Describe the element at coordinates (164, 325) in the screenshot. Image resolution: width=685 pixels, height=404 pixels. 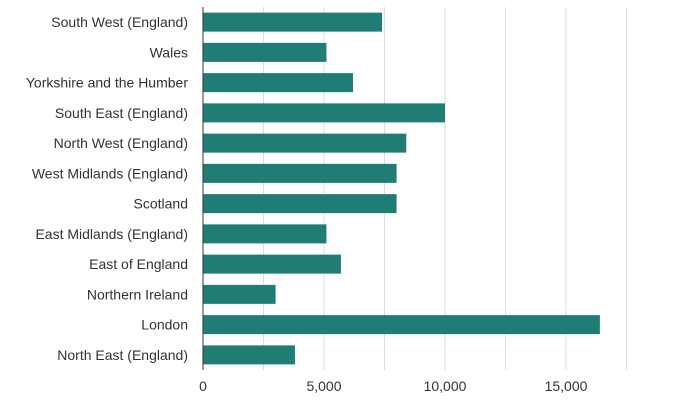
I see `category-label: London` at that location.